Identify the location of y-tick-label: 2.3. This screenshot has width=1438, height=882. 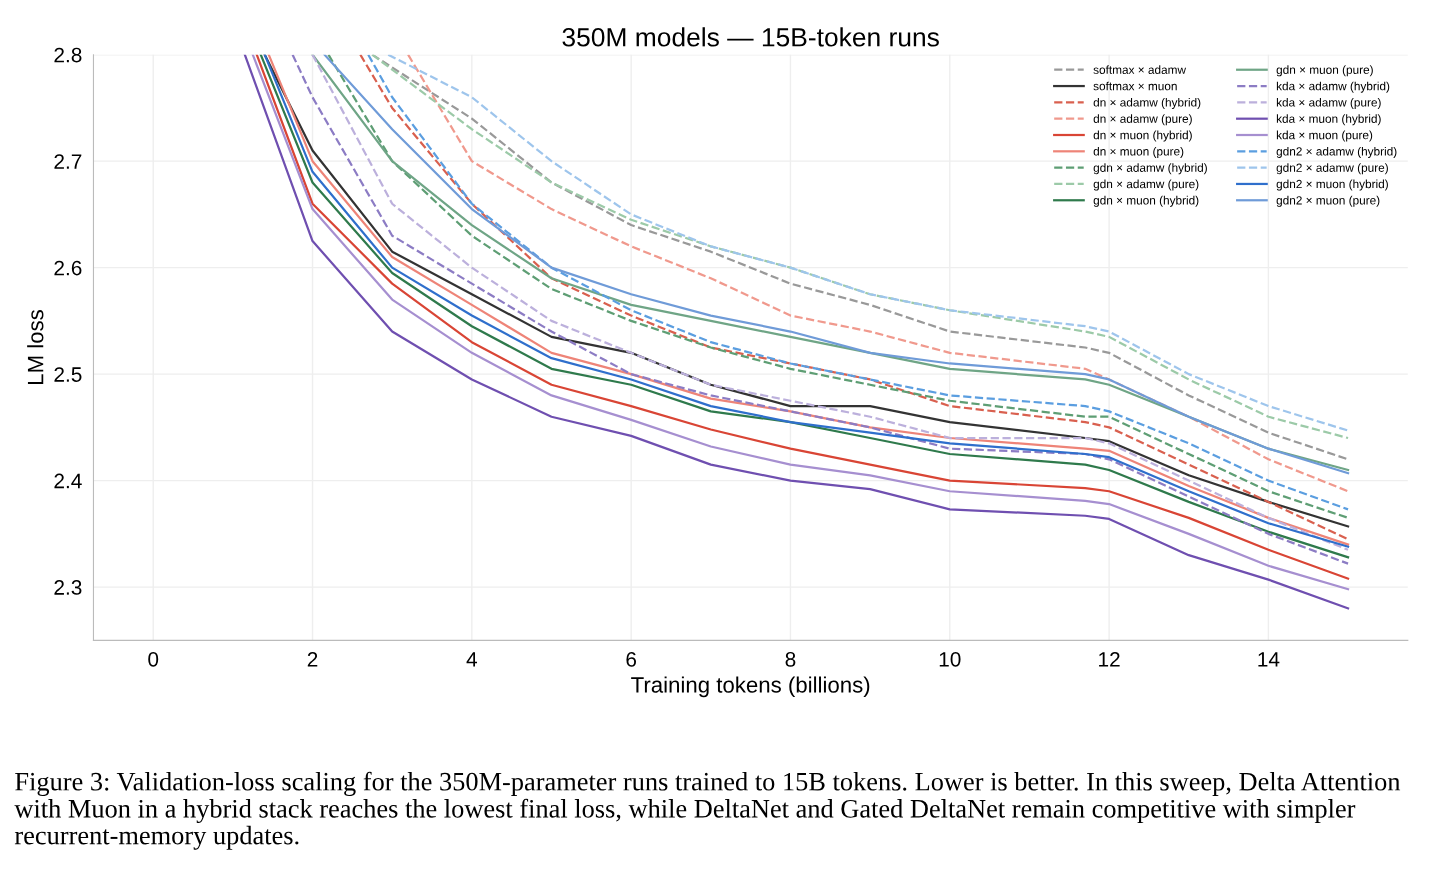
(68, 587).